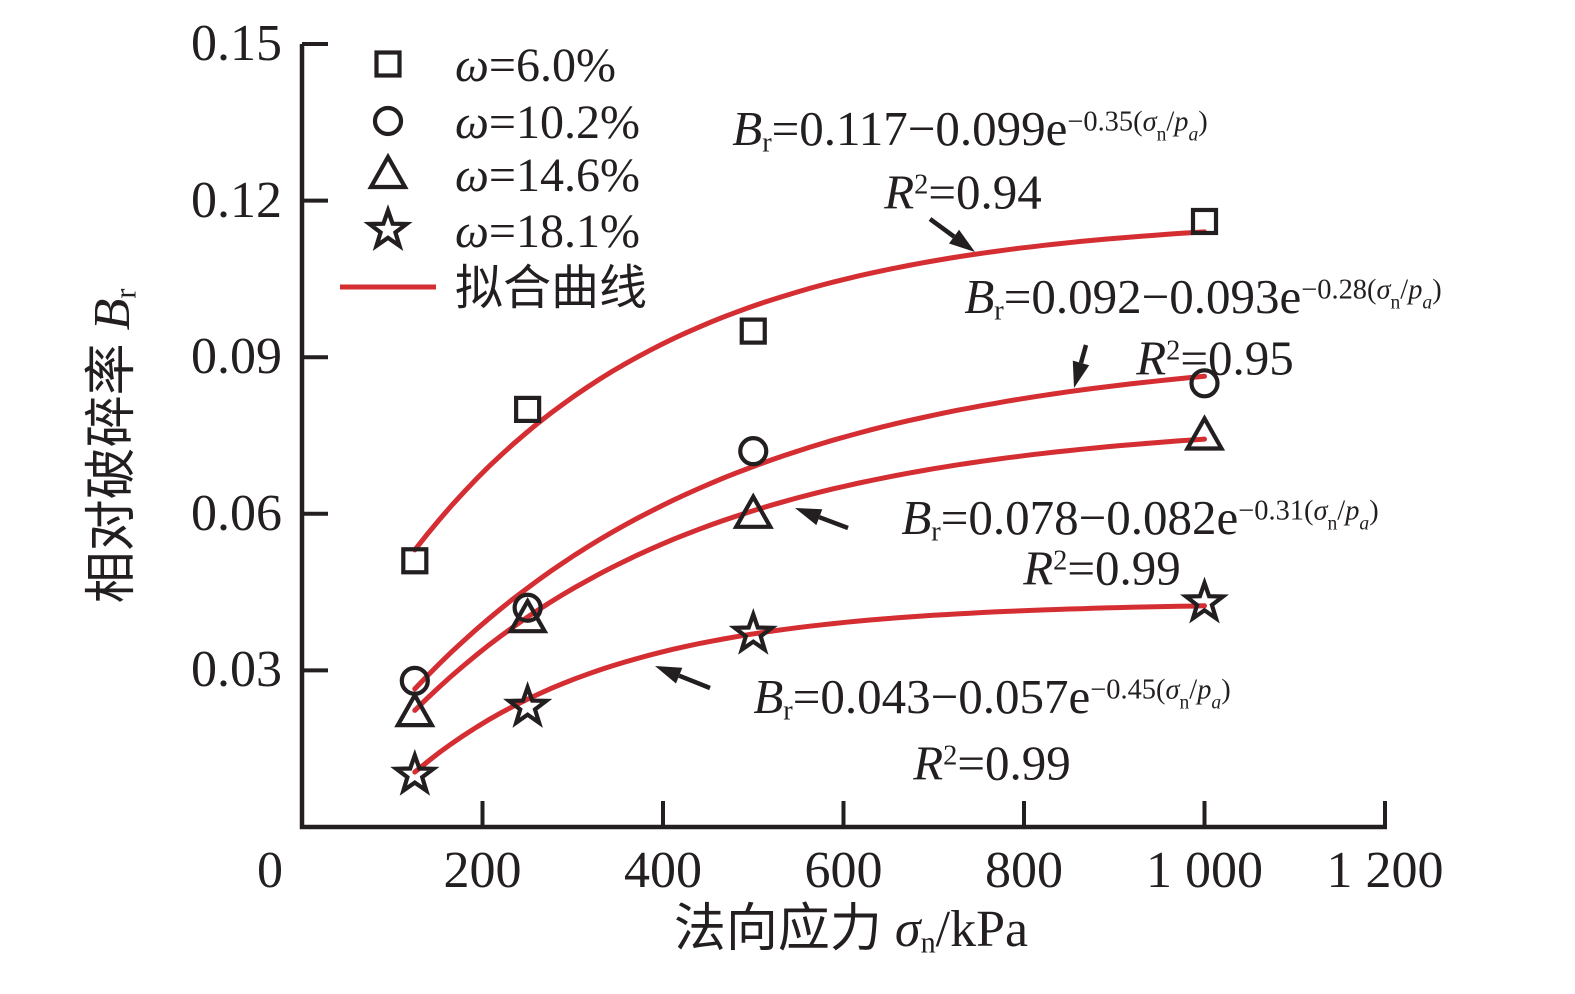  Describe the element at coordinates (1204, 870) in the screenshot. I see `x-tick-label: 1 000` at that location.